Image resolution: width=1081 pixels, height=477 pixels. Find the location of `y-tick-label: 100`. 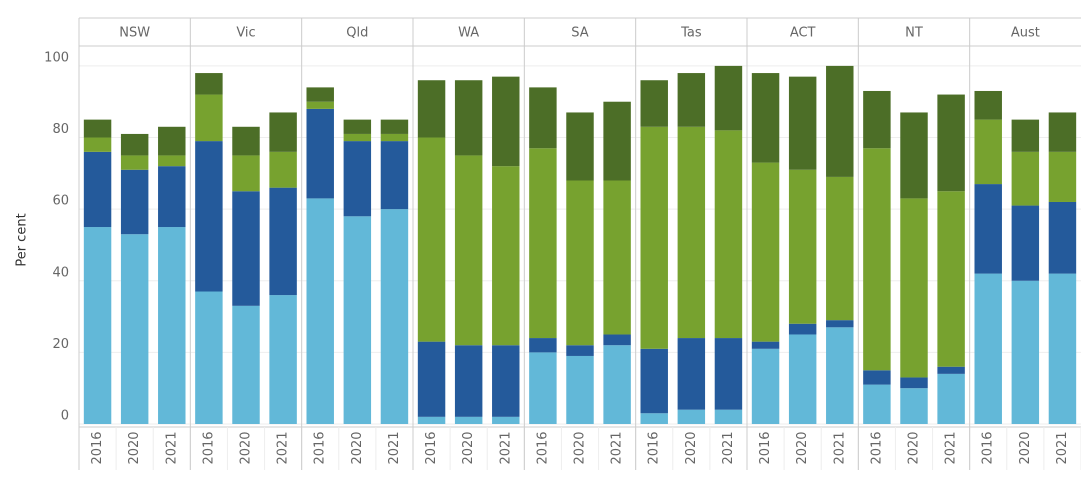

y-tick-label: 100 is located at coordinates (56, 57).